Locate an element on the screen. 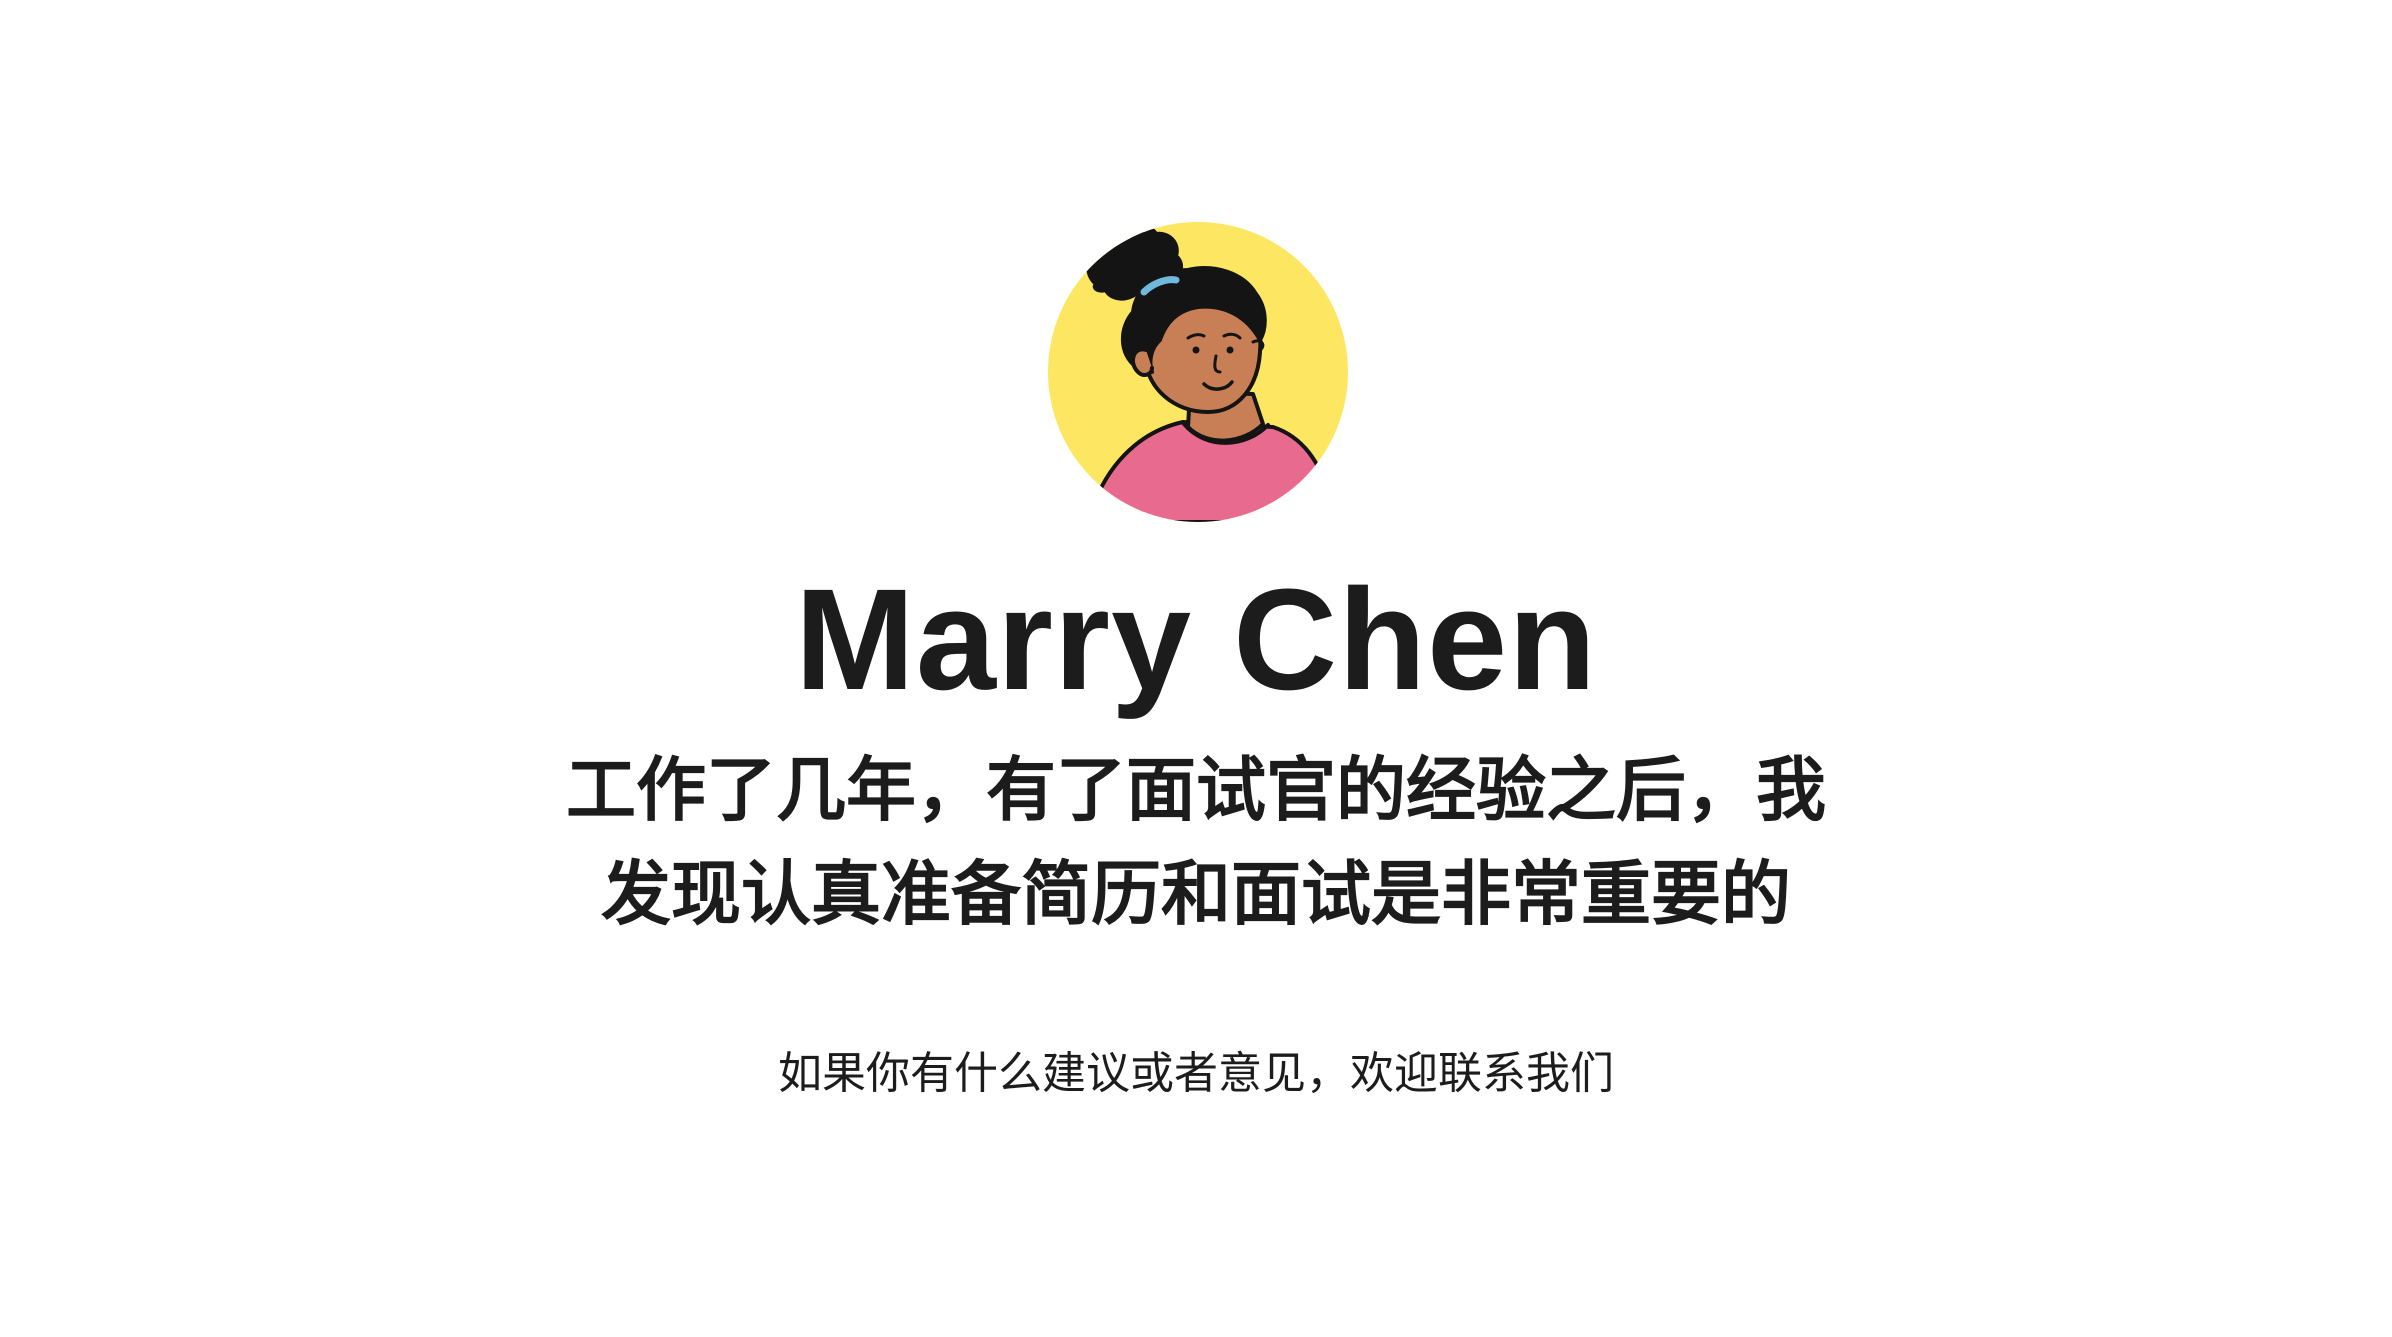 The image size is (2392, 1337). girl-with-bun-avatar-icon is located at coordinates (1198, 372).